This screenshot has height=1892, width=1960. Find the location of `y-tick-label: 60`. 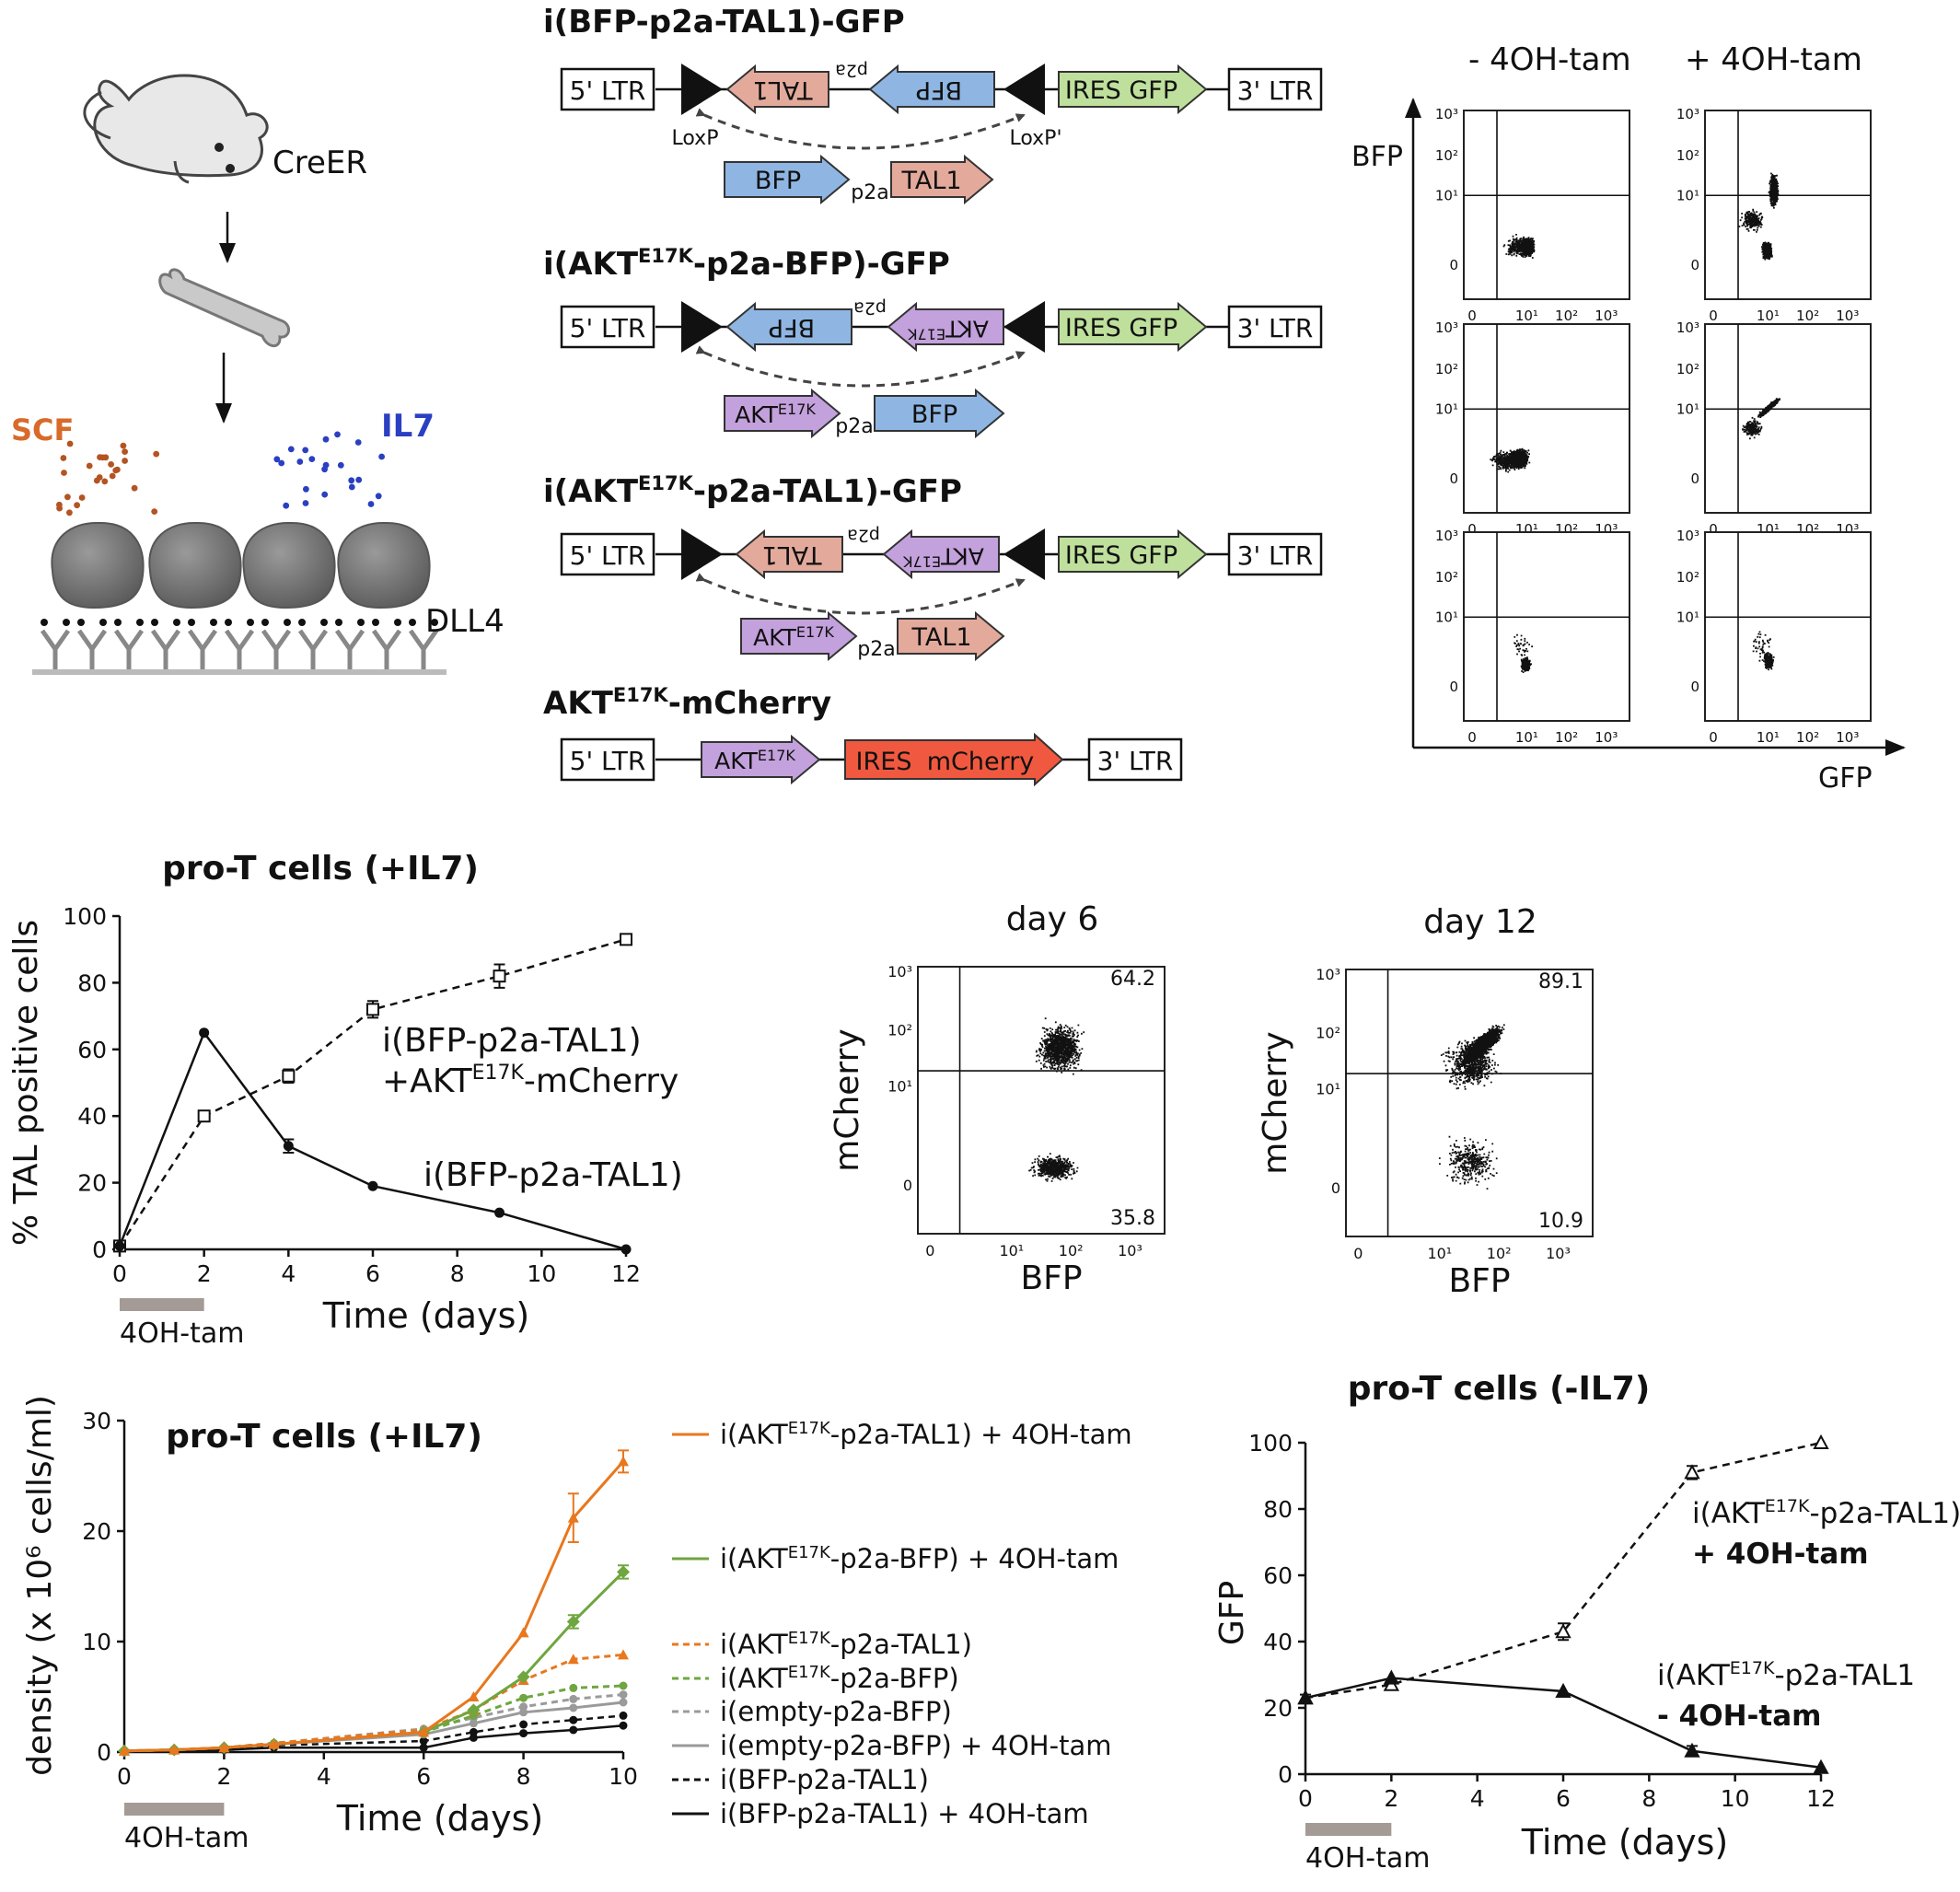

y-tick-label: 60 is located at coordinates (92, 1050).